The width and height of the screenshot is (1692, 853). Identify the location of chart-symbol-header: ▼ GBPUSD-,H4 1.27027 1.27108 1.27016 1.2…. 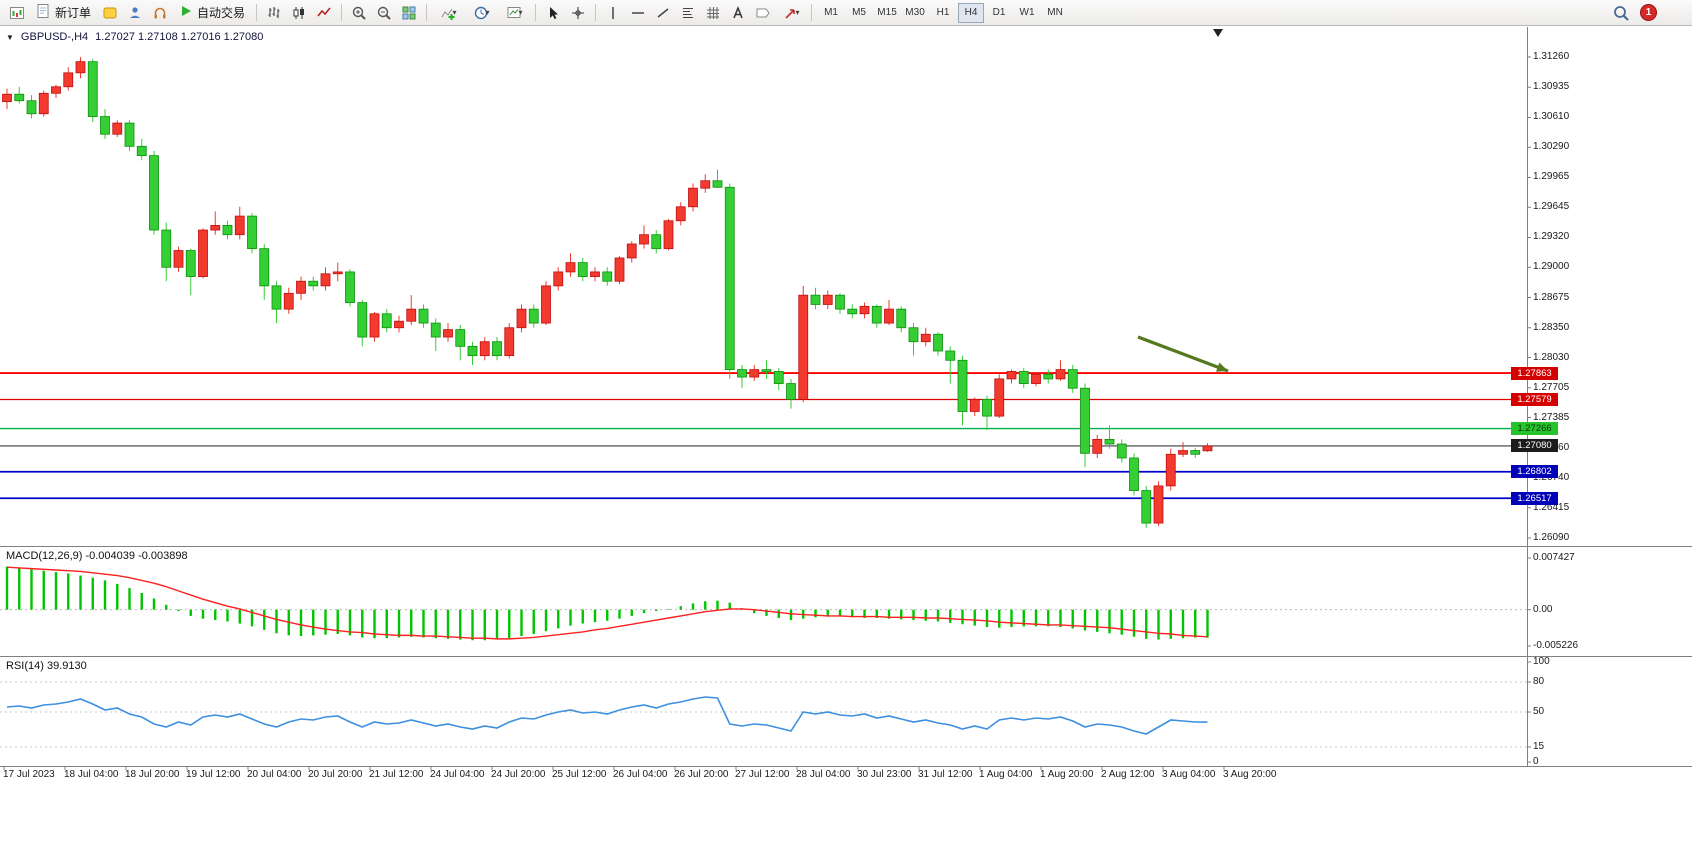
(134, 37).